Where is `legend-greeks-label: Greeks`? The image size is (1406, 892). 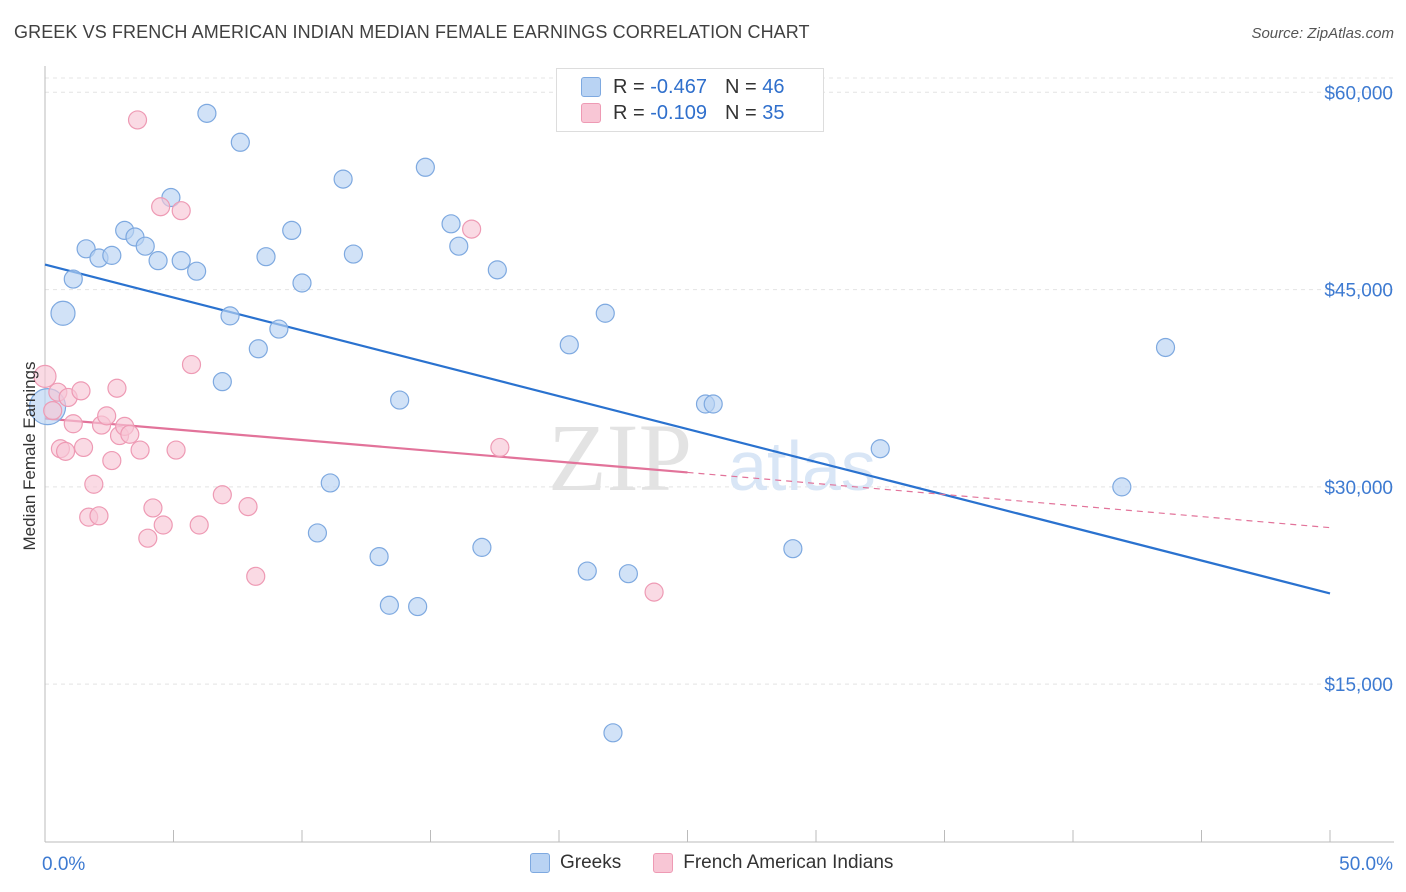
legend-greeks-label: Greeks is located at coordinates (591, 862).